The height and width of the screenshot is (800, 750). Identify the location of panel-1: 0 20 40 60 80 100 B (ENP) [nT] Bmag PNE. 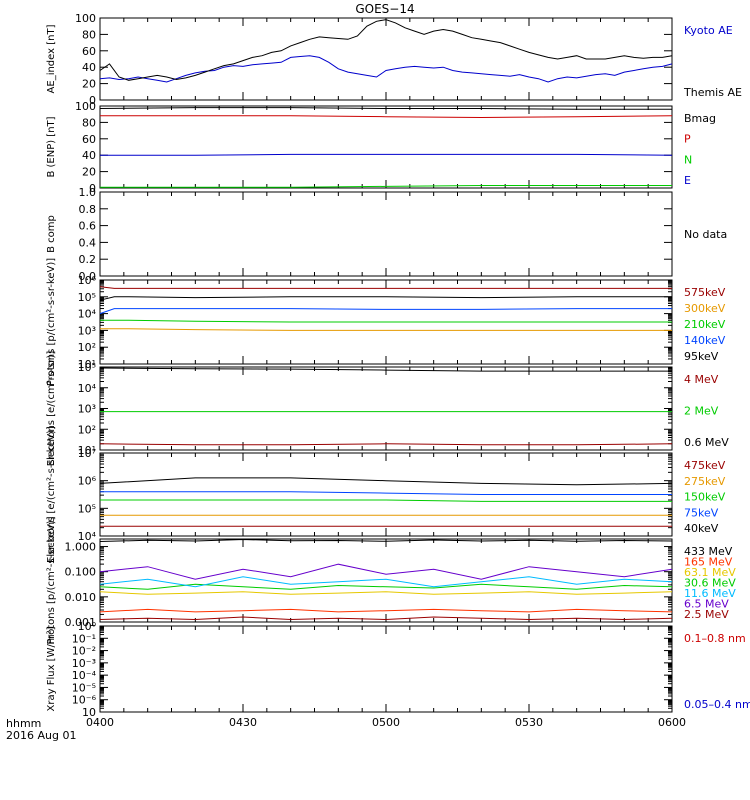
(381, 147).